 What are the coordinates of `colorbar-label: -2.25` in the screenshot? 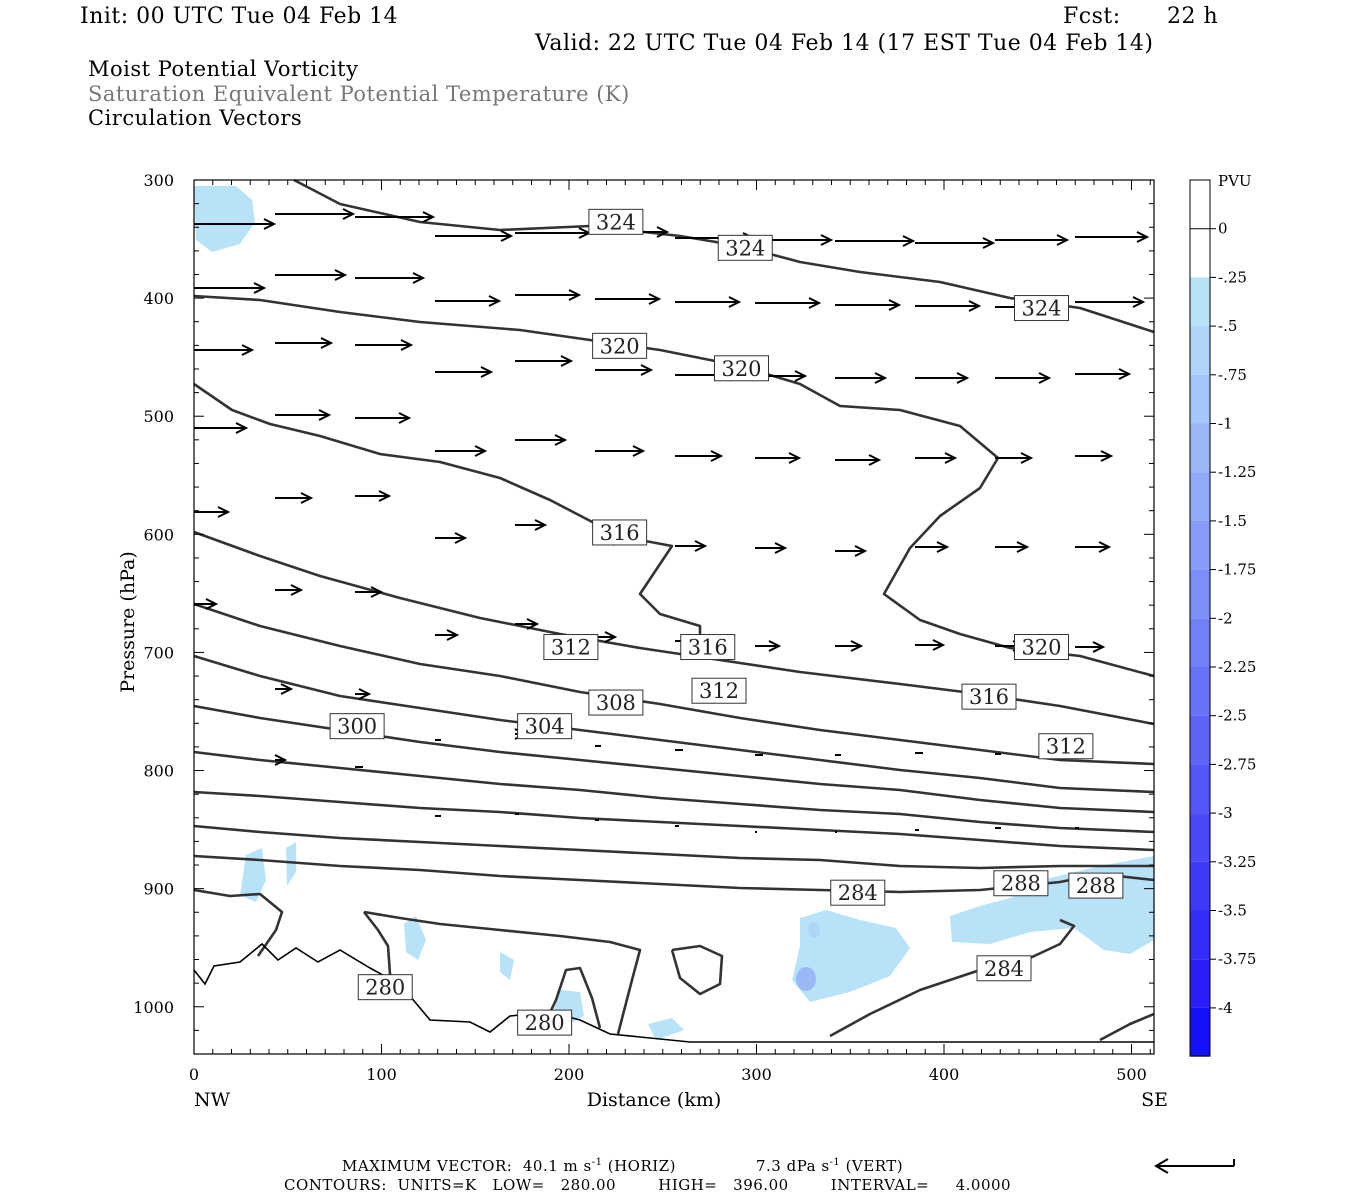 It's located at (1237, 667).